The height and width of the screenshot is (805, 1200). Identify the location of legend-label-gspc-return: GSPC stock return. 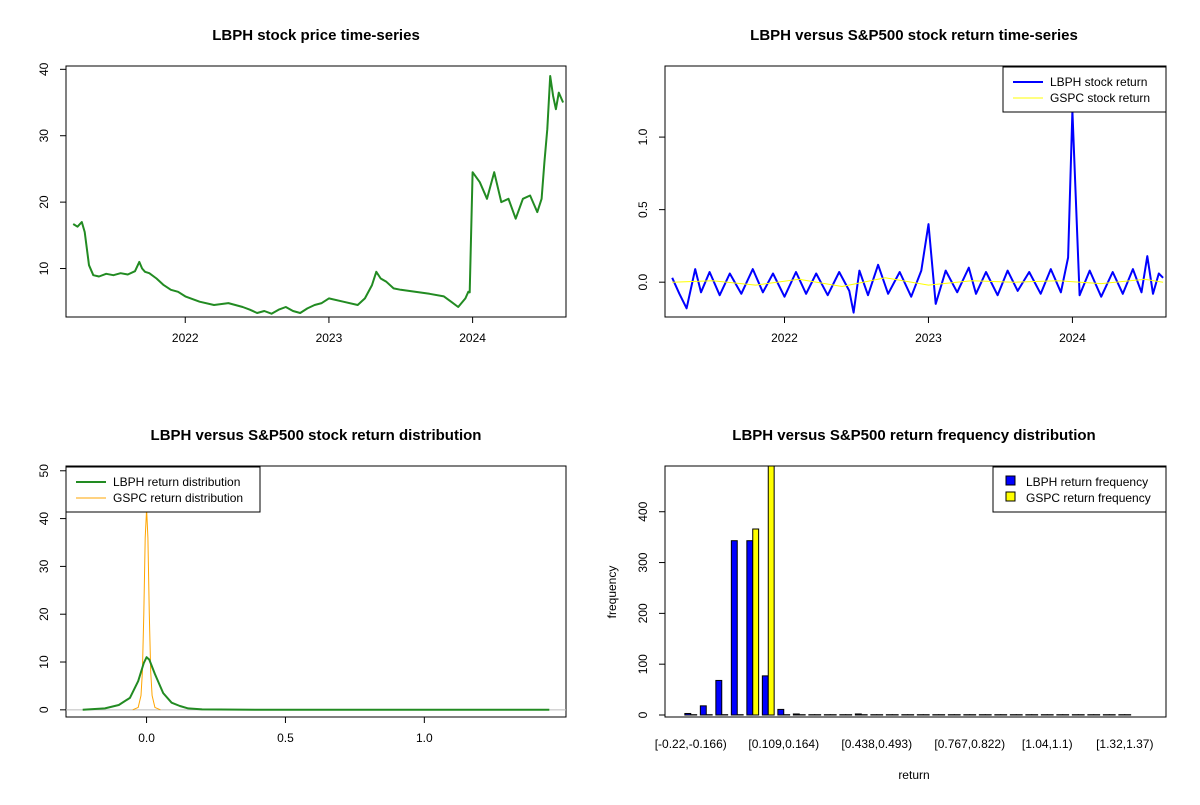
(1100, 98).